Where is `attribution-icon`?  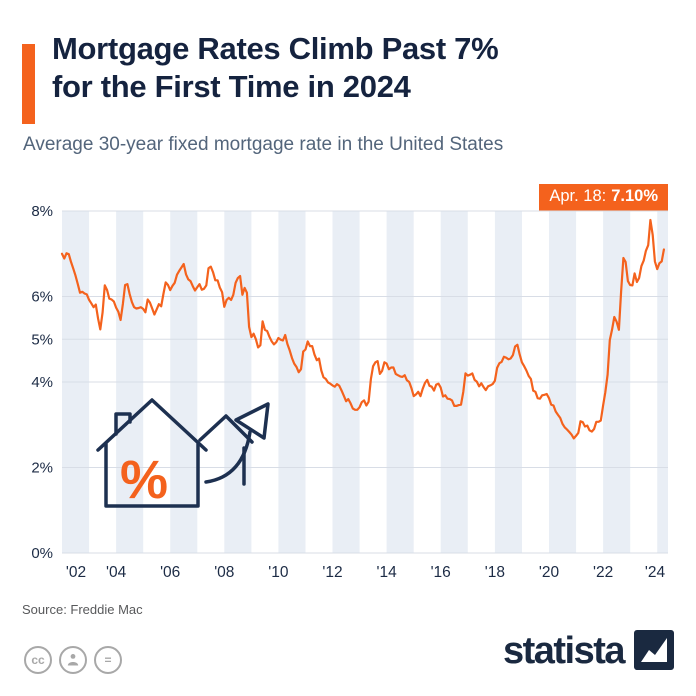 attribution-icon is located at coordinates (73, 660).